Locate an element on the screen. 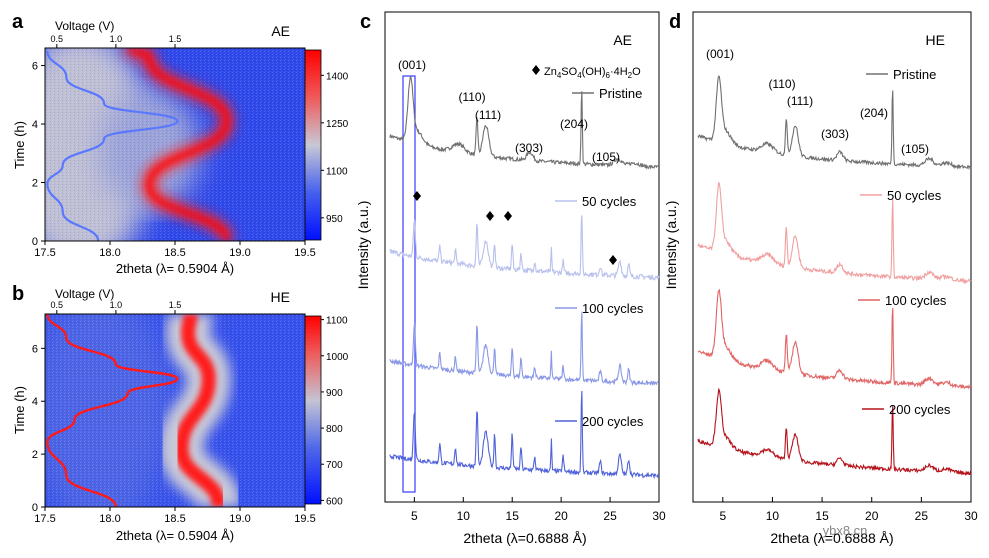 This screenshot has height=558, width=989. top-axis-label-b: Voltage (V) is located at coordinates (84, 294).